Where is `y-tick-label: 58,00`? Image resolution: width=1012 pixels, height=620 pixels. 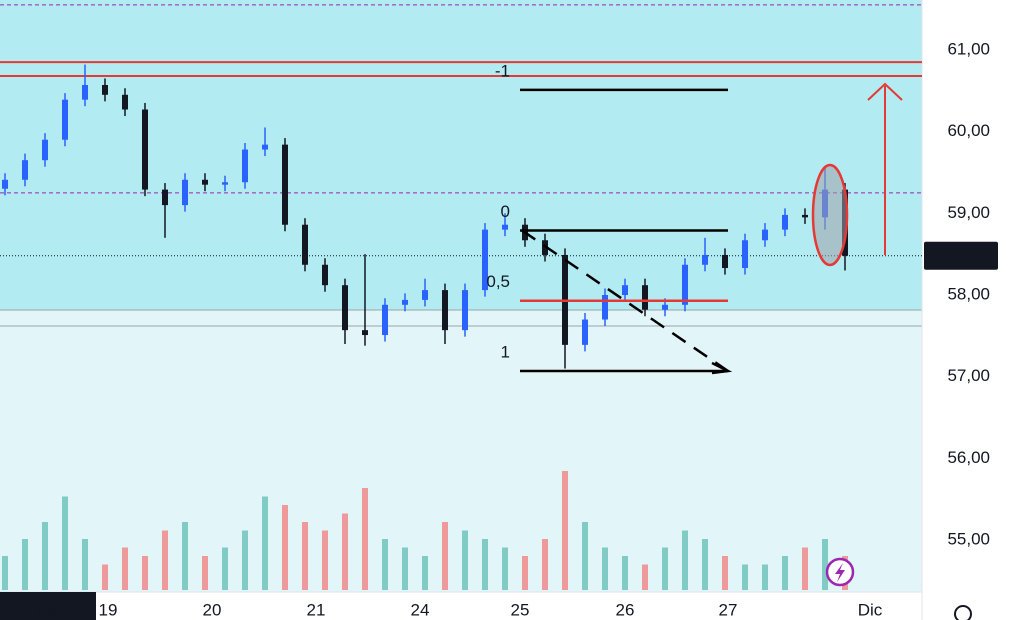
y-tick-label: 58,00 is located at coordinates (968, 293).